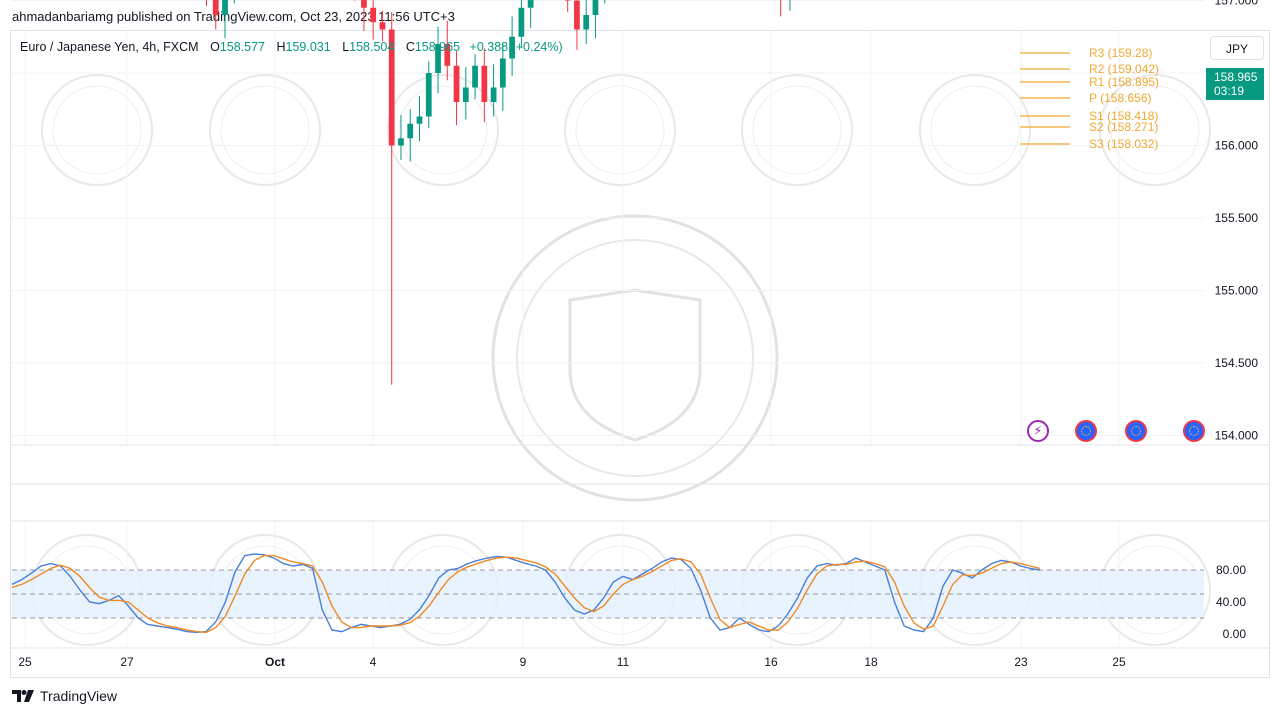 The width and height of the screenshot is (1280, 716). What do you see at coordinates (1236, 77) in the screenshot?
I see `last-price: 158.965` at bounding box center [1236, 77].